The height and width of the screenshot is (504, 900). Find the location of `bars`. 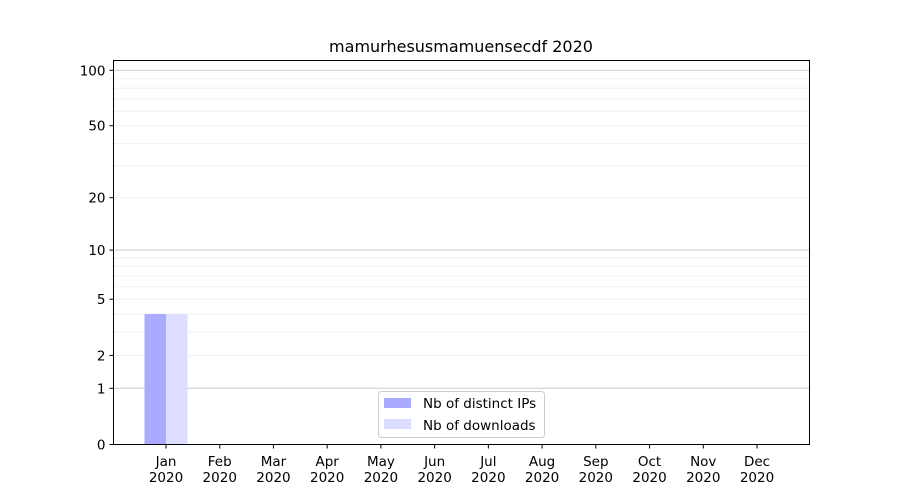

bars is located at coordinates (166, 379).